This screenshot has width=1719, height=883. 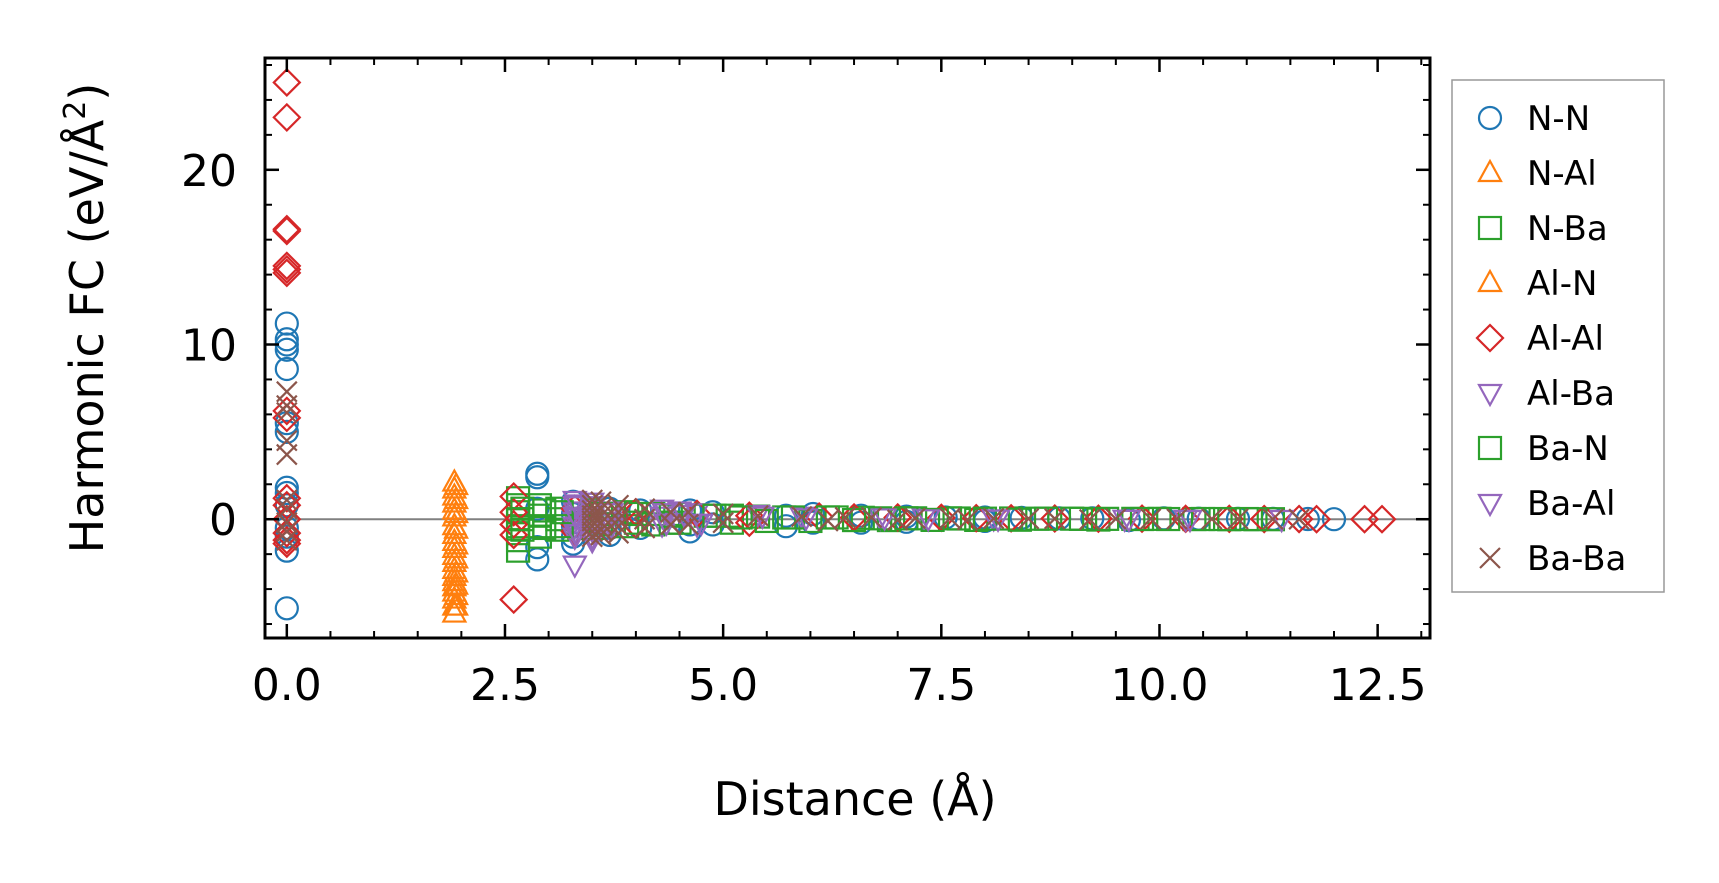 What do you see at coordinates (854, 799) in the screenshot?
I see `x-axis-label: Distance (Å)` at bounding box center [854, 799].